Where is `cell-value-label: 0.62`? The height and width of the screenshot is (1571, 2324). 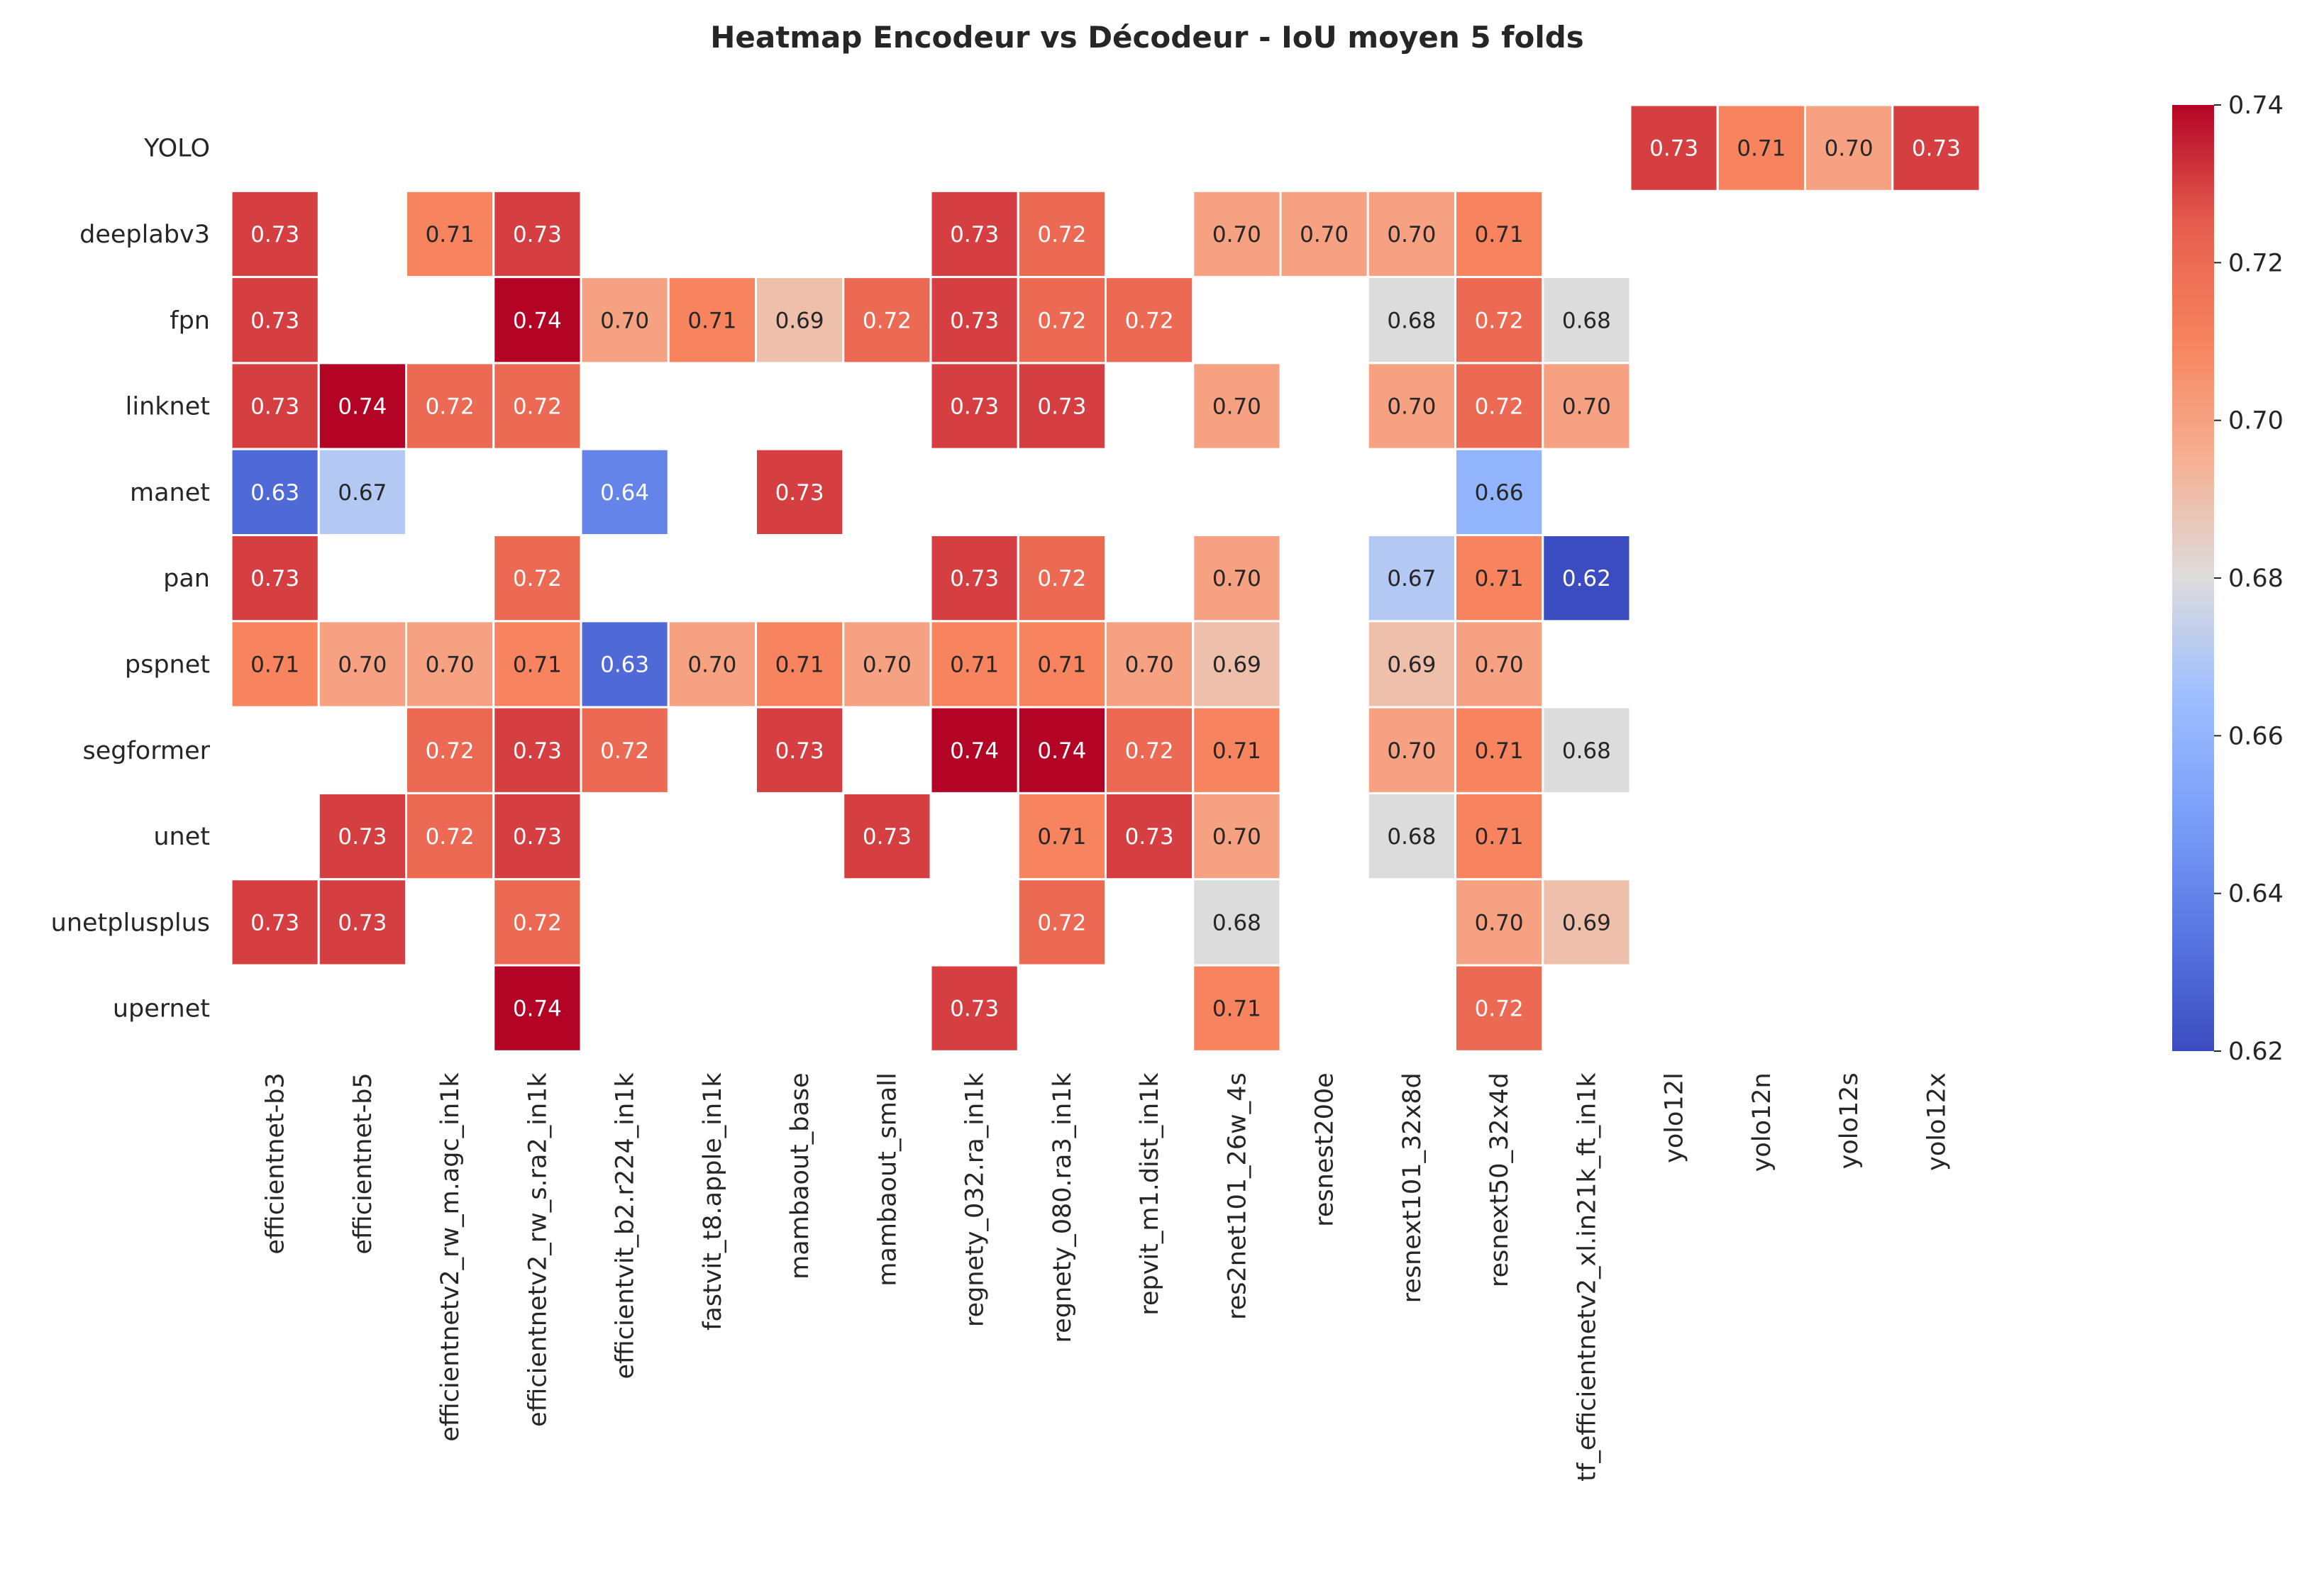
cell-value-label: 0.62 is located at coordinates (1586, 579).